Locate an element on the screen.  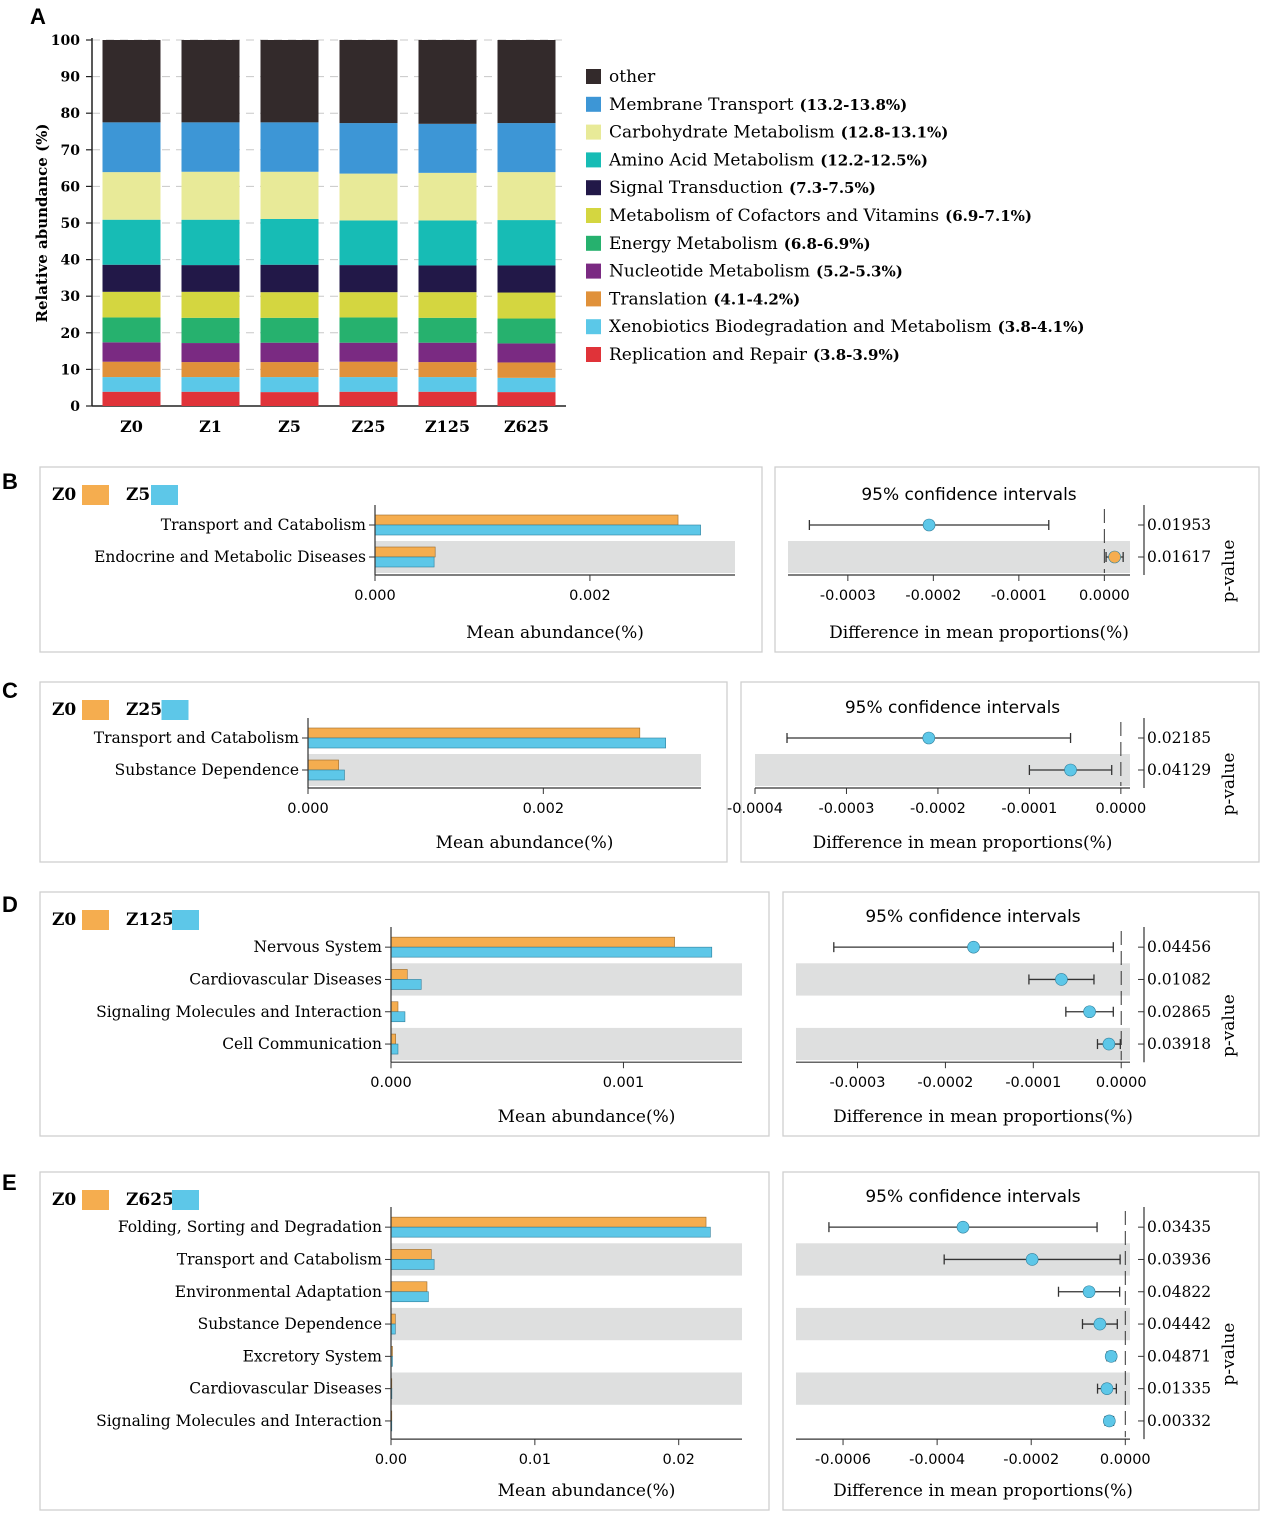
mean-x-tick-label: 0.00 is located at coordinates (391, 1460).